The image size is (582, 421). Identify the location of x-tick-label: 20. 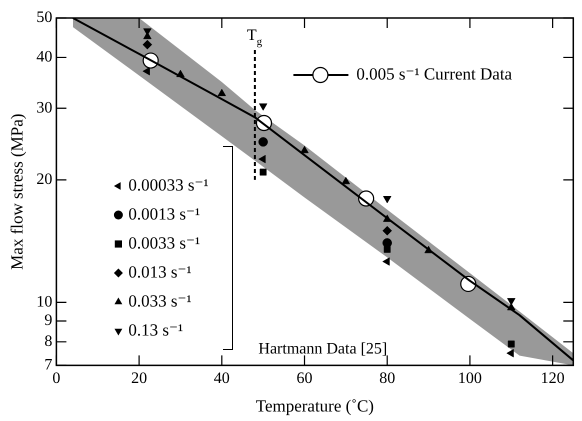
(139, 379).